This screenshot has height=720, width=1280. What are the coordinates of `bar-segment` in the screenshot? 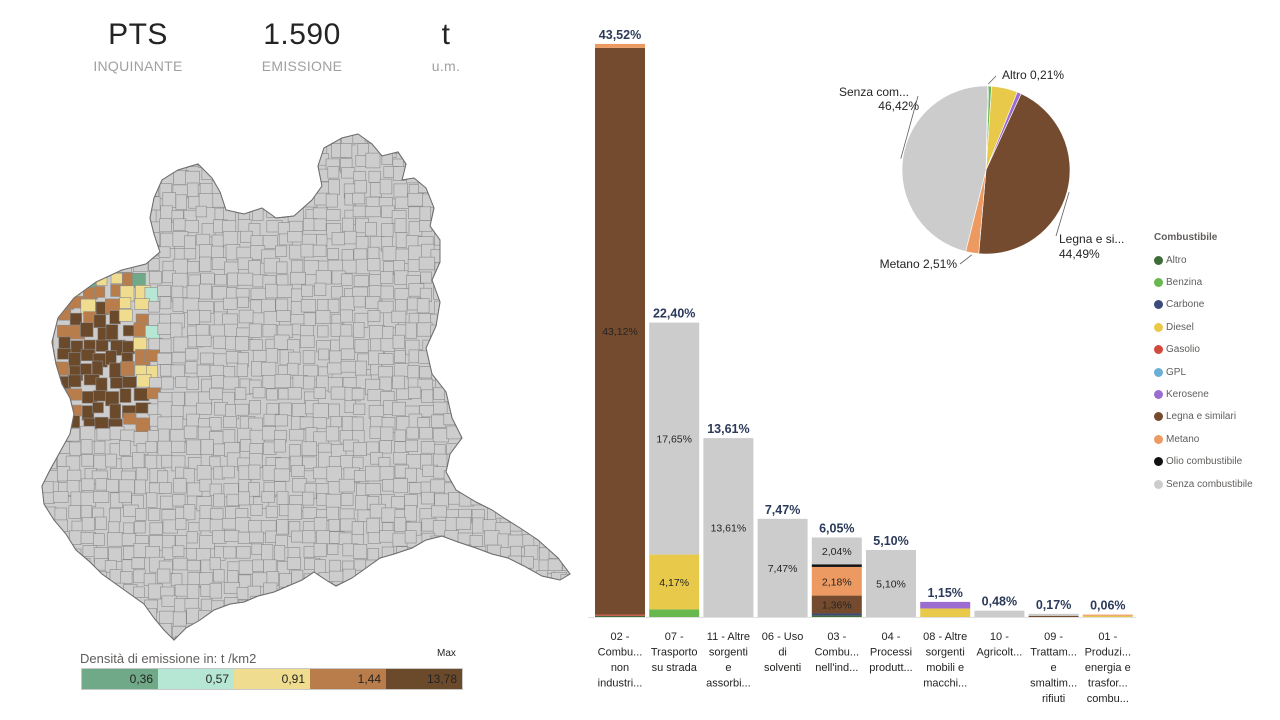 It's located at (620, 615).